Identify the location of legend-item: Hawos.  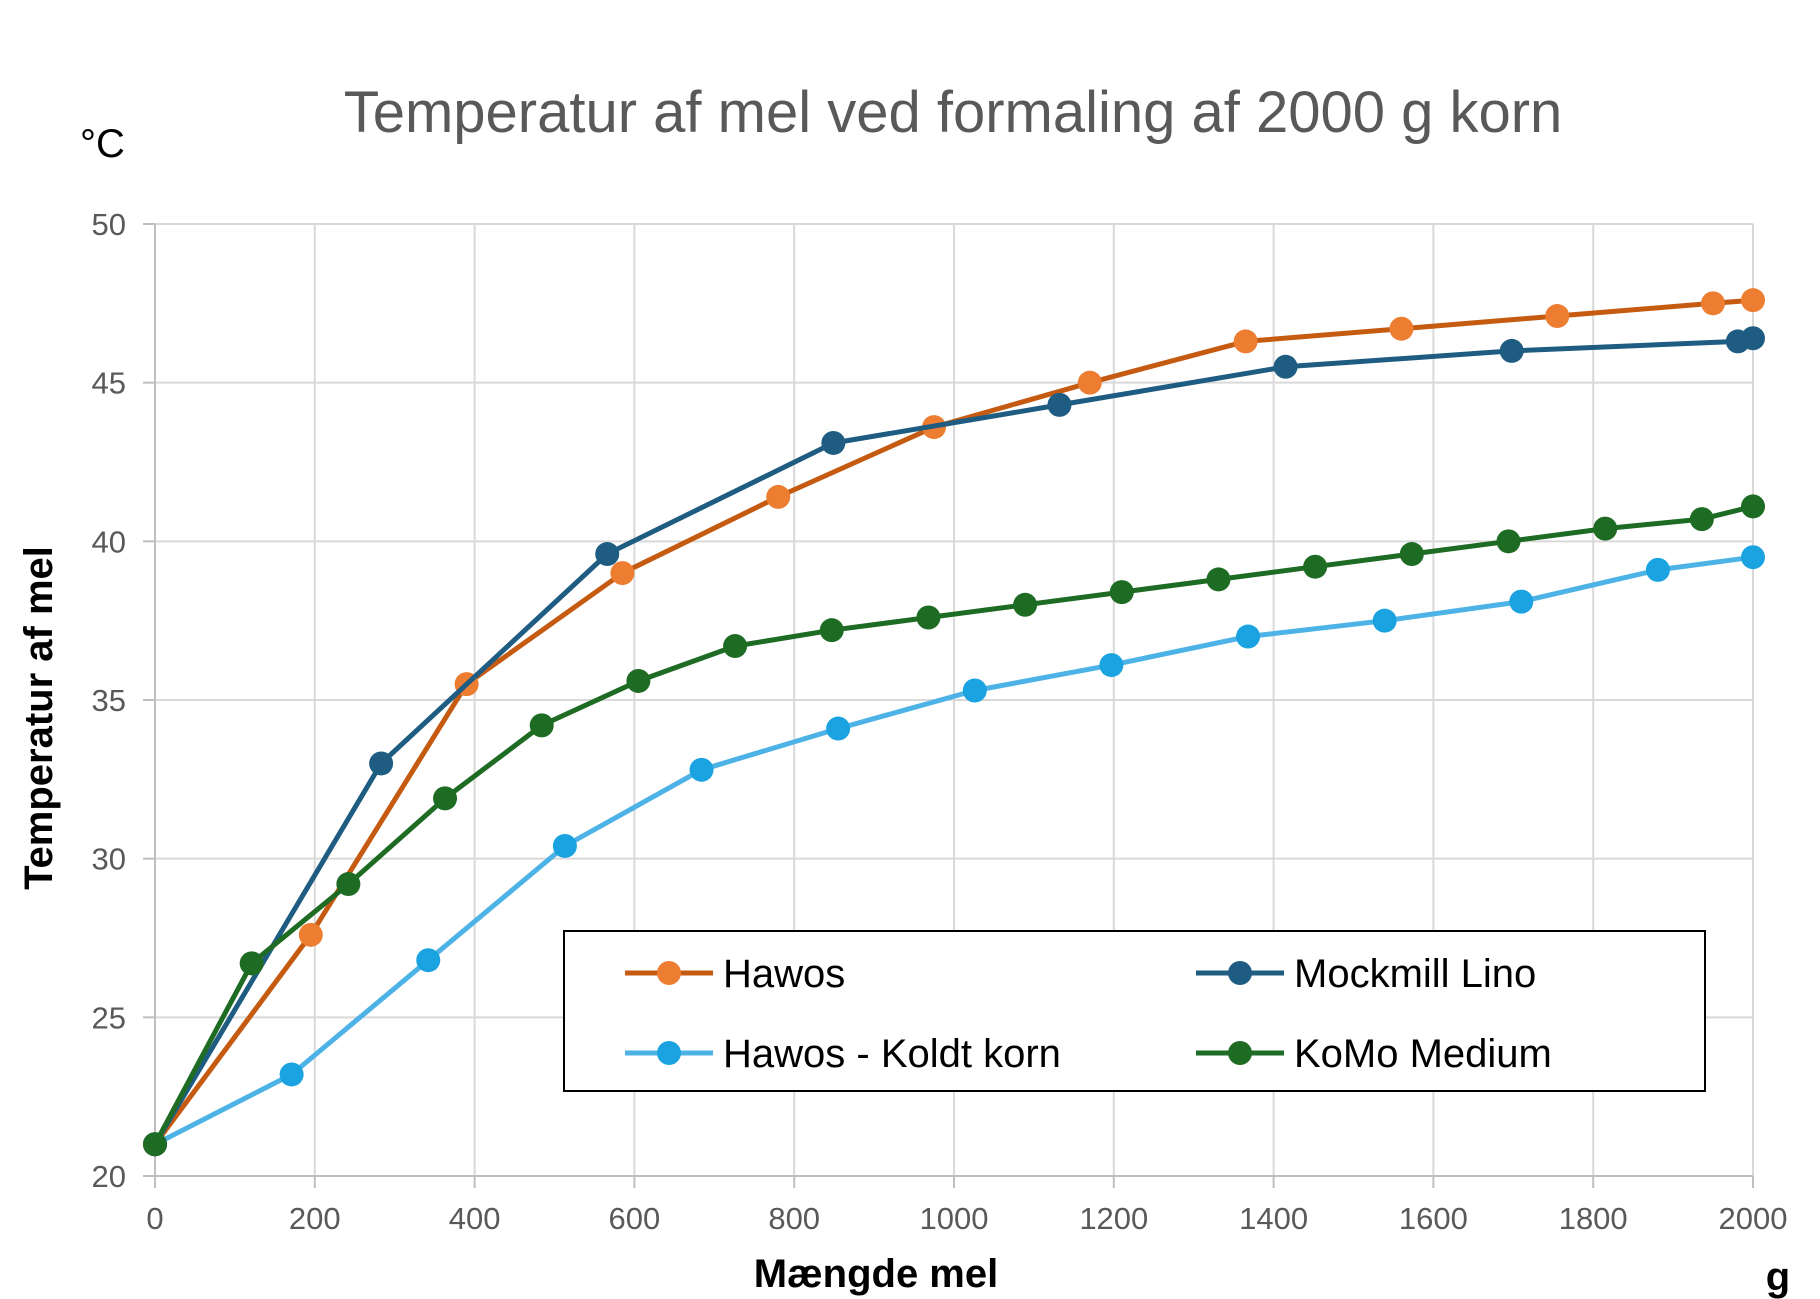
(735, 974).